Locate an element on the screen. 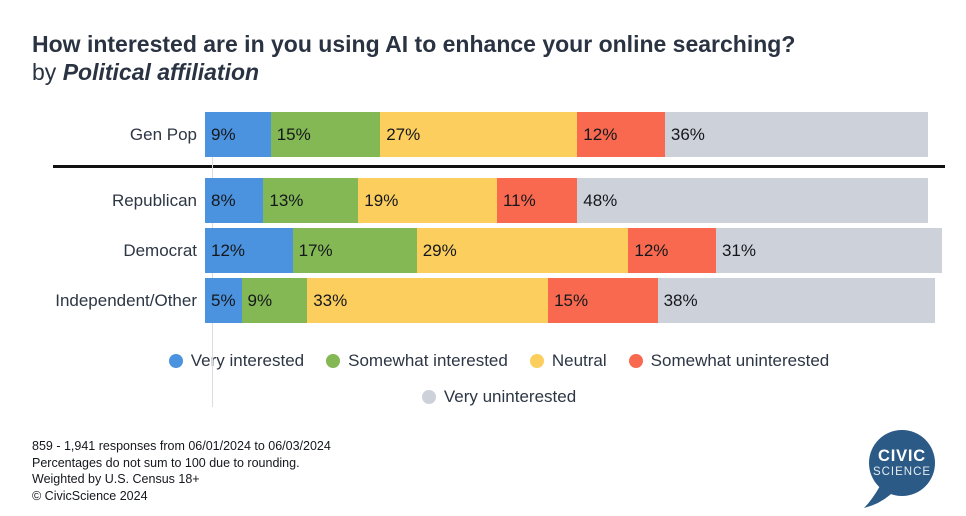 Image resolution: width=966 pixels, height=516 pixels. stacked-bar: 5% 9% 33% 15% 38% is located at coordinates (570, 300).